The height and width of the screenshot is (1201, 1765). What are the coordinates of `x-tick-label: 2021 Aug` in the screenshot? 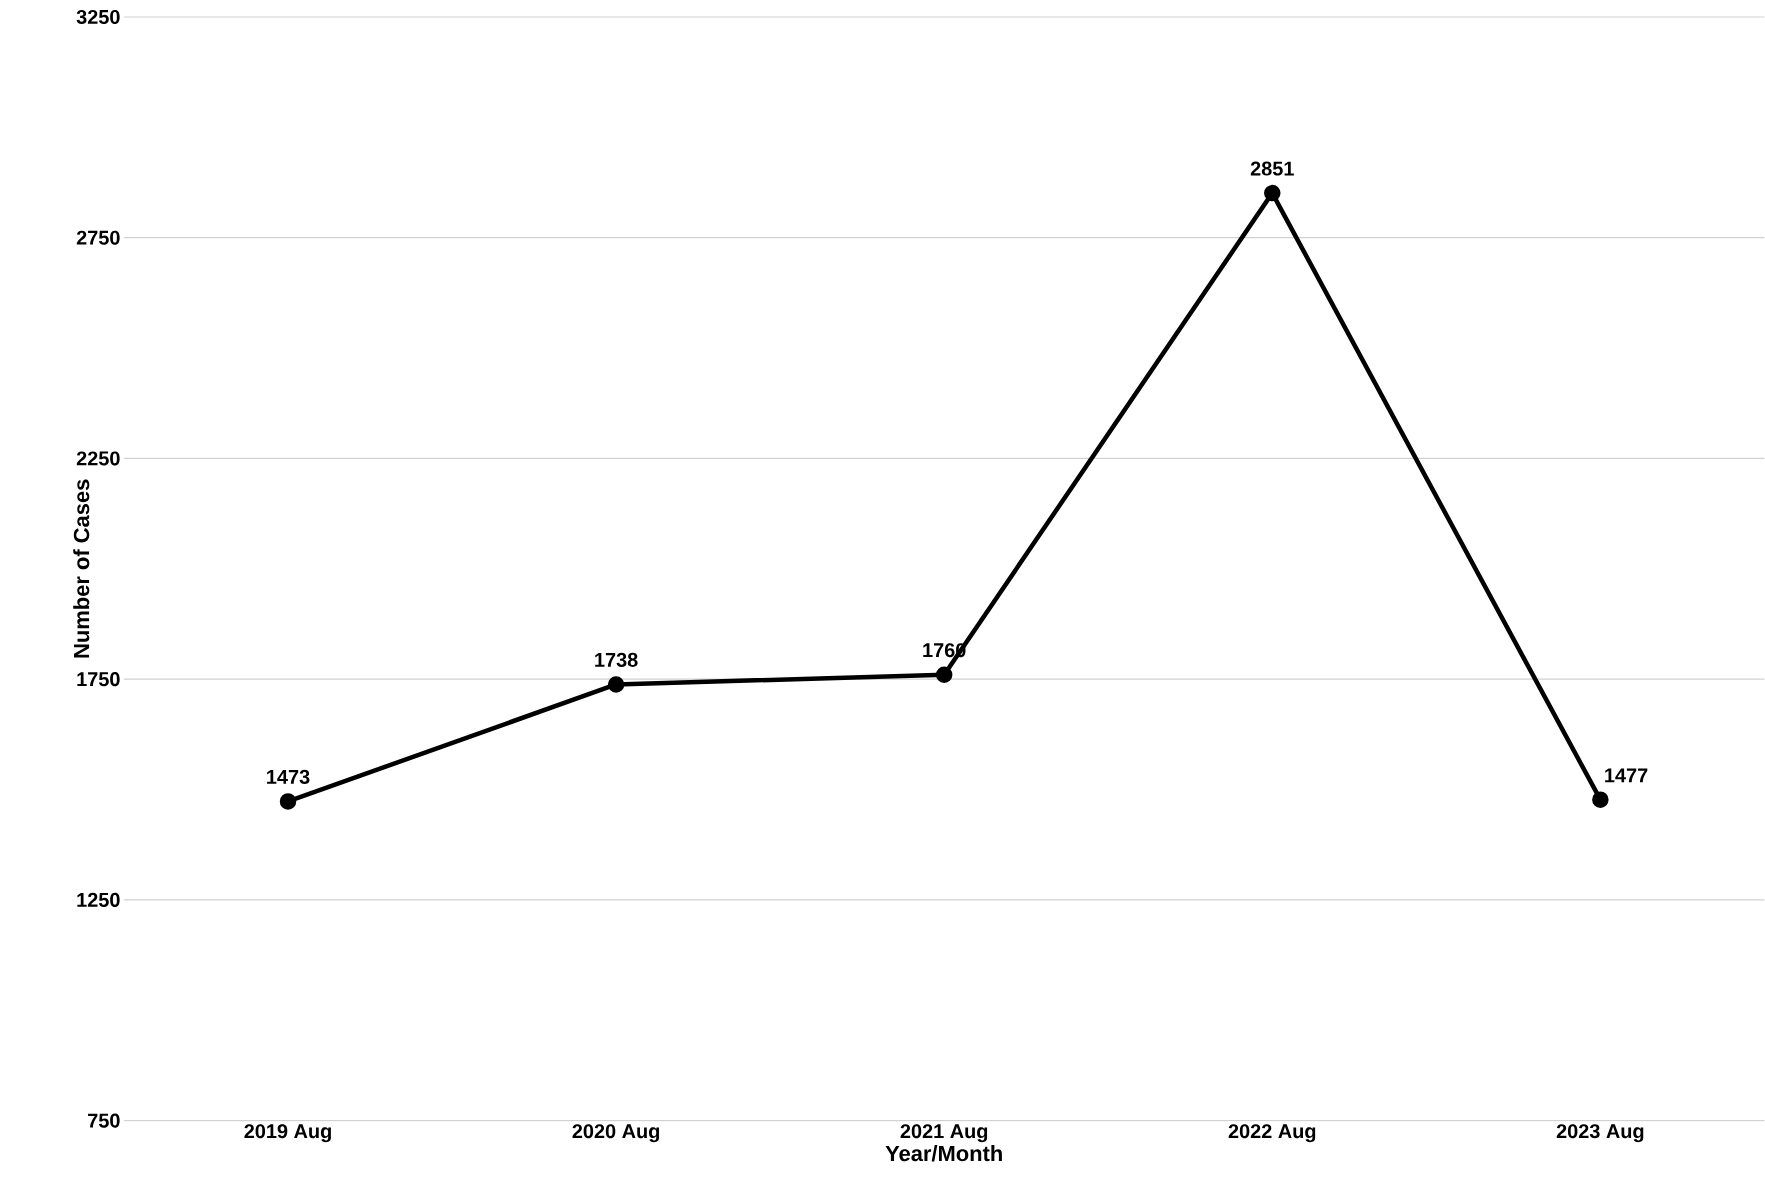 It's located at (944, 1133).